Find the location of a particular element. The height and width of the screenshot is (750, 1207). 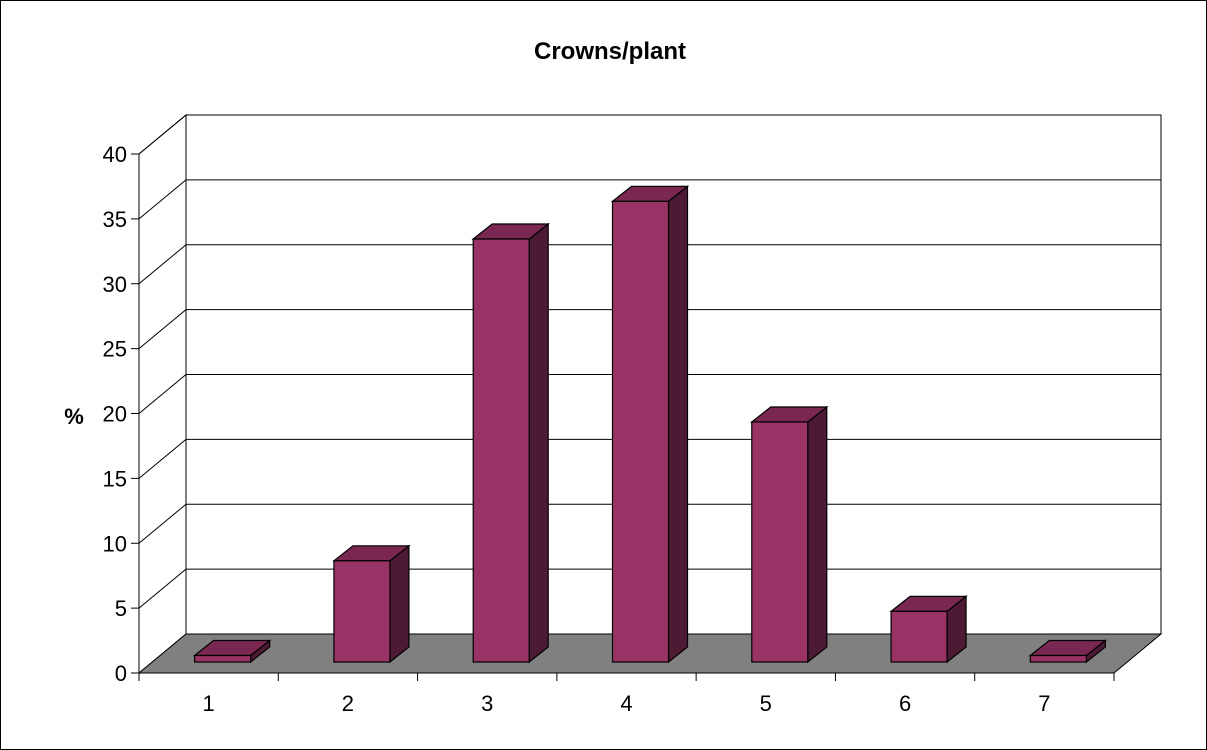

y-tick-label: 25 is located at coordinates (115, 349).